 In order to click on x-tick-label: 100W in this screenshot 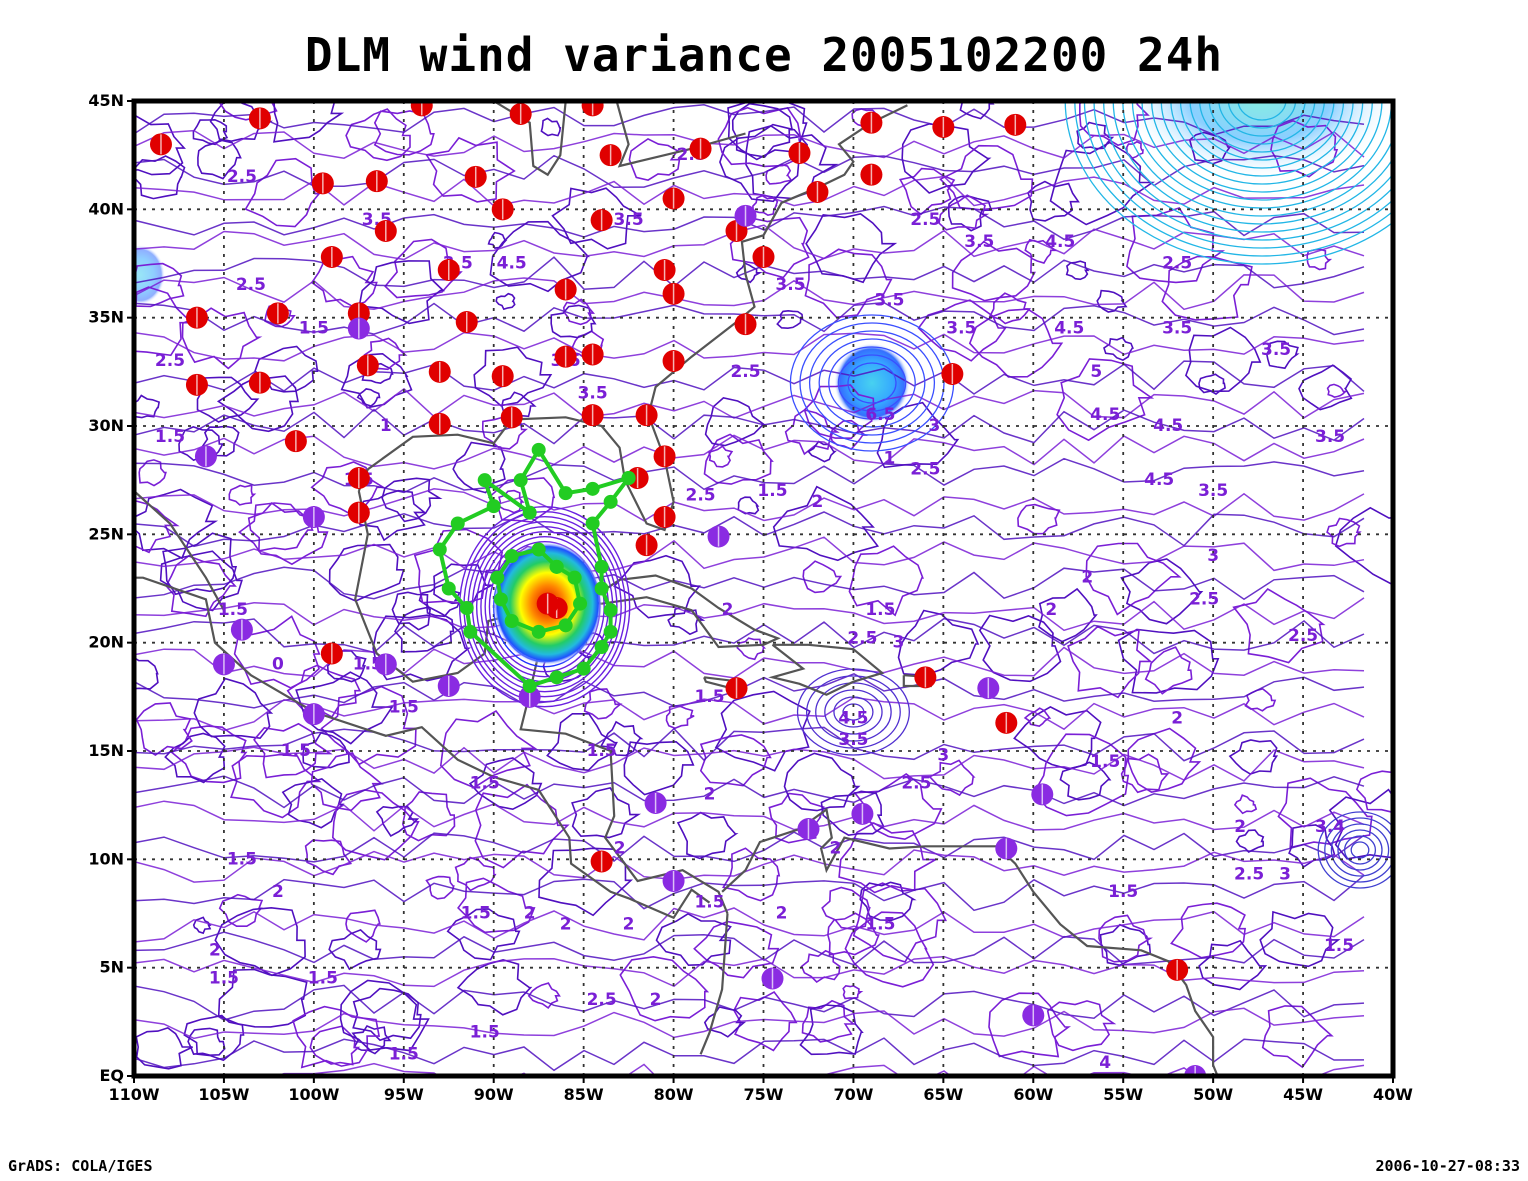, I will do `click(313, 1094)`.